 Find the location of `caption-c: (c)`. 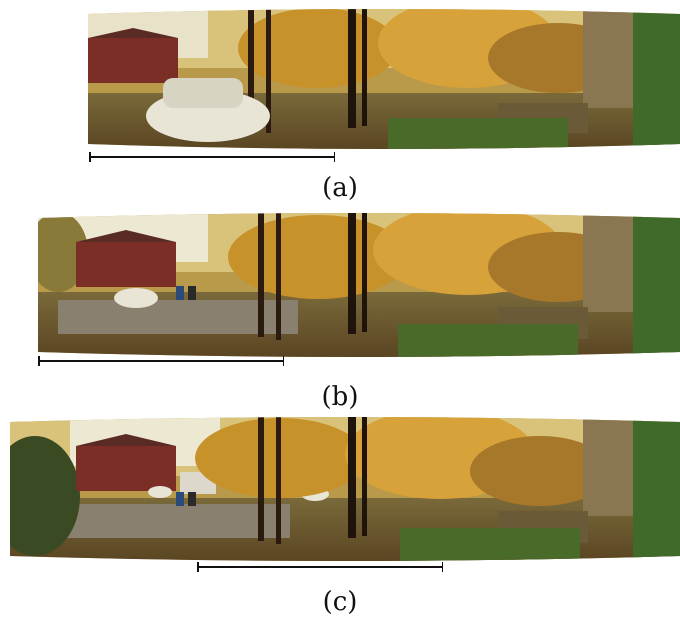

caption-c: (c) is located at coordinates (340, 602).